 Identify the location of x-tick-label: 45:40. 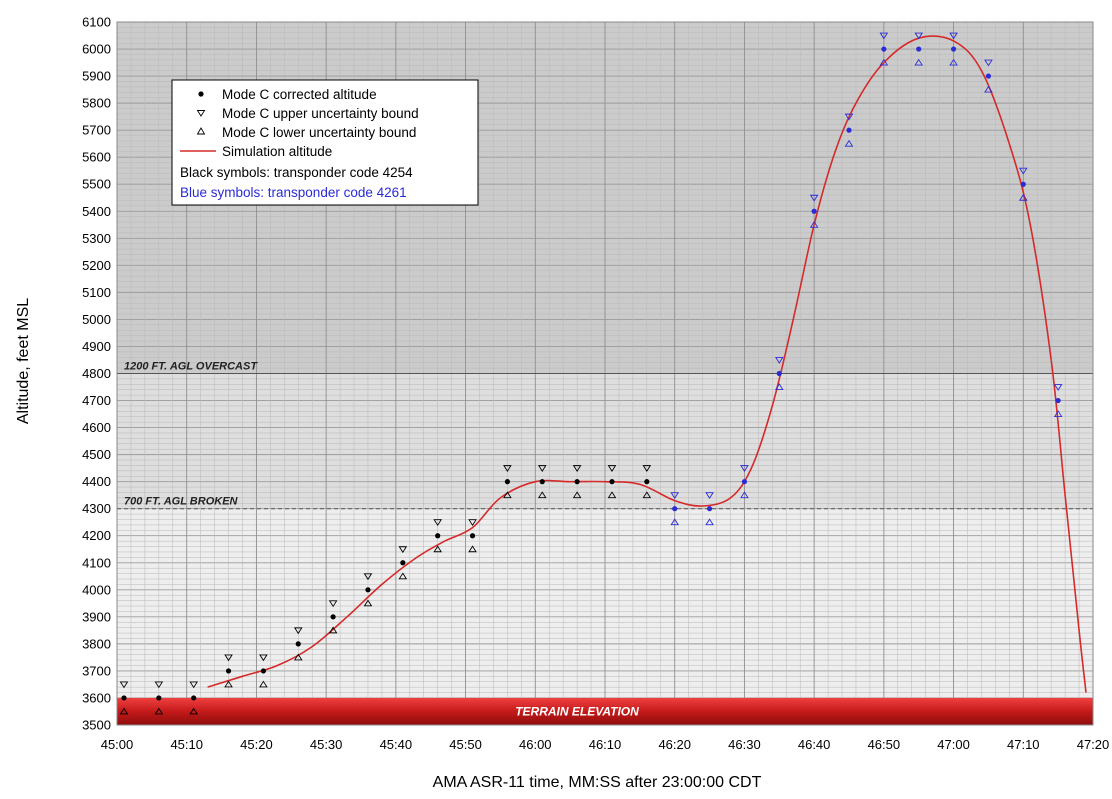
(396, 744).